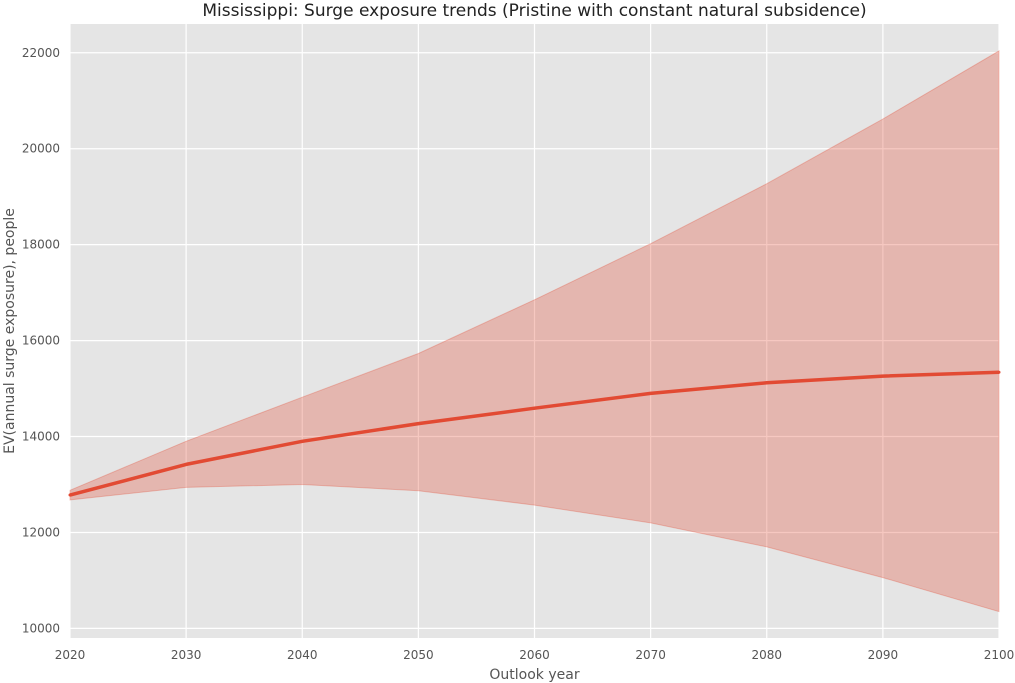 The width and height of the screenshot is (1015, 683). I want to click on y-tick-labels: 10000 12000 14000 16000 18000 20000 22000, so click(41, 341).